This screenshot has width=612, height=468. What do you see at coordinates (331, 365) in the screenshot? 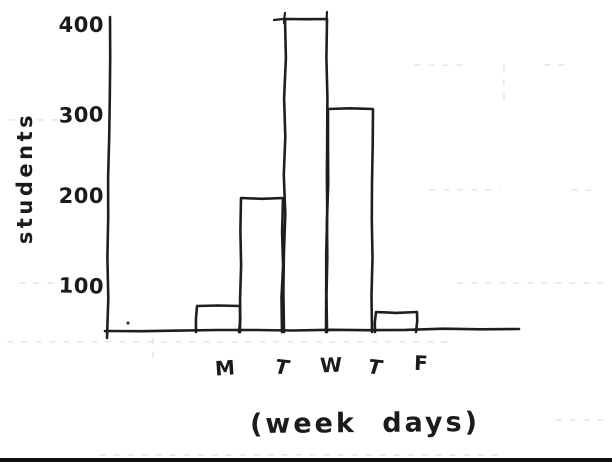
I see `x-label-2-w: W` at bounding box center [331, 365].